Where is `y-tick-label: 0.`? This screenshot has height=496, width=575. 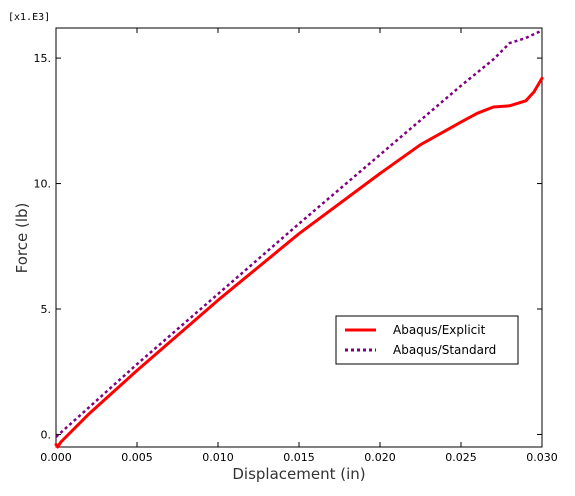 y-tick-label: 0. is located at coordinates (46, 434).